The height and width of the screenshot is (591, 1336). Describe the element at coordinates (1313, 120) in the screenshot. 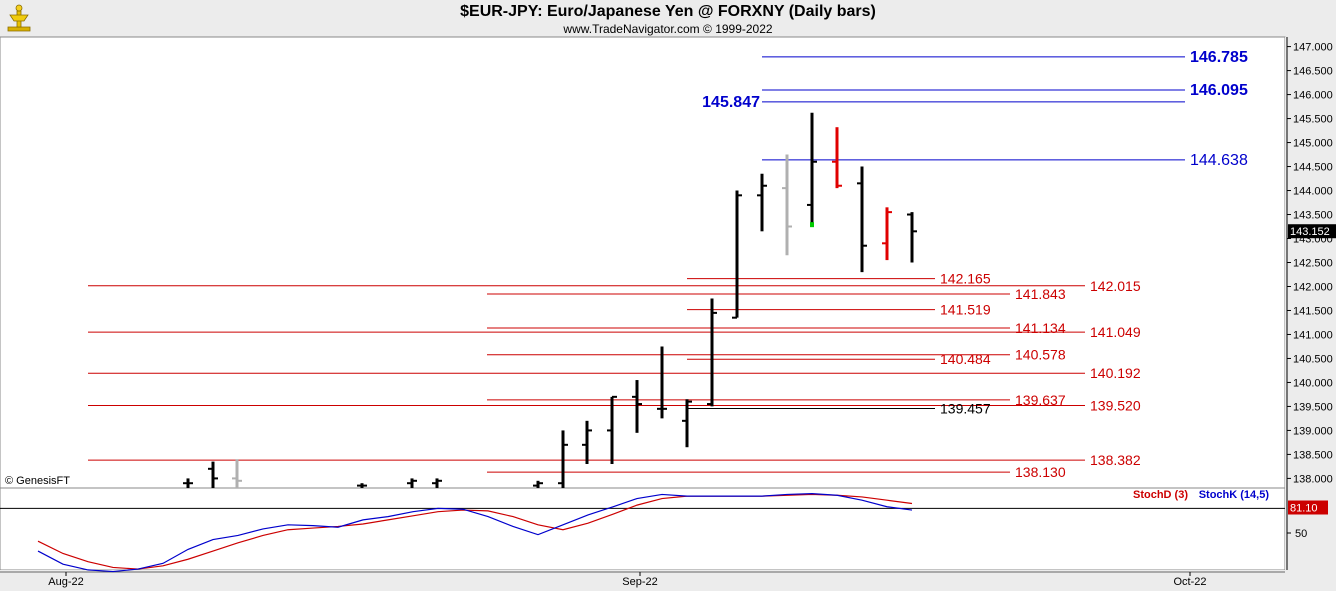

I see `y-tick-label: 145.500` at that location.